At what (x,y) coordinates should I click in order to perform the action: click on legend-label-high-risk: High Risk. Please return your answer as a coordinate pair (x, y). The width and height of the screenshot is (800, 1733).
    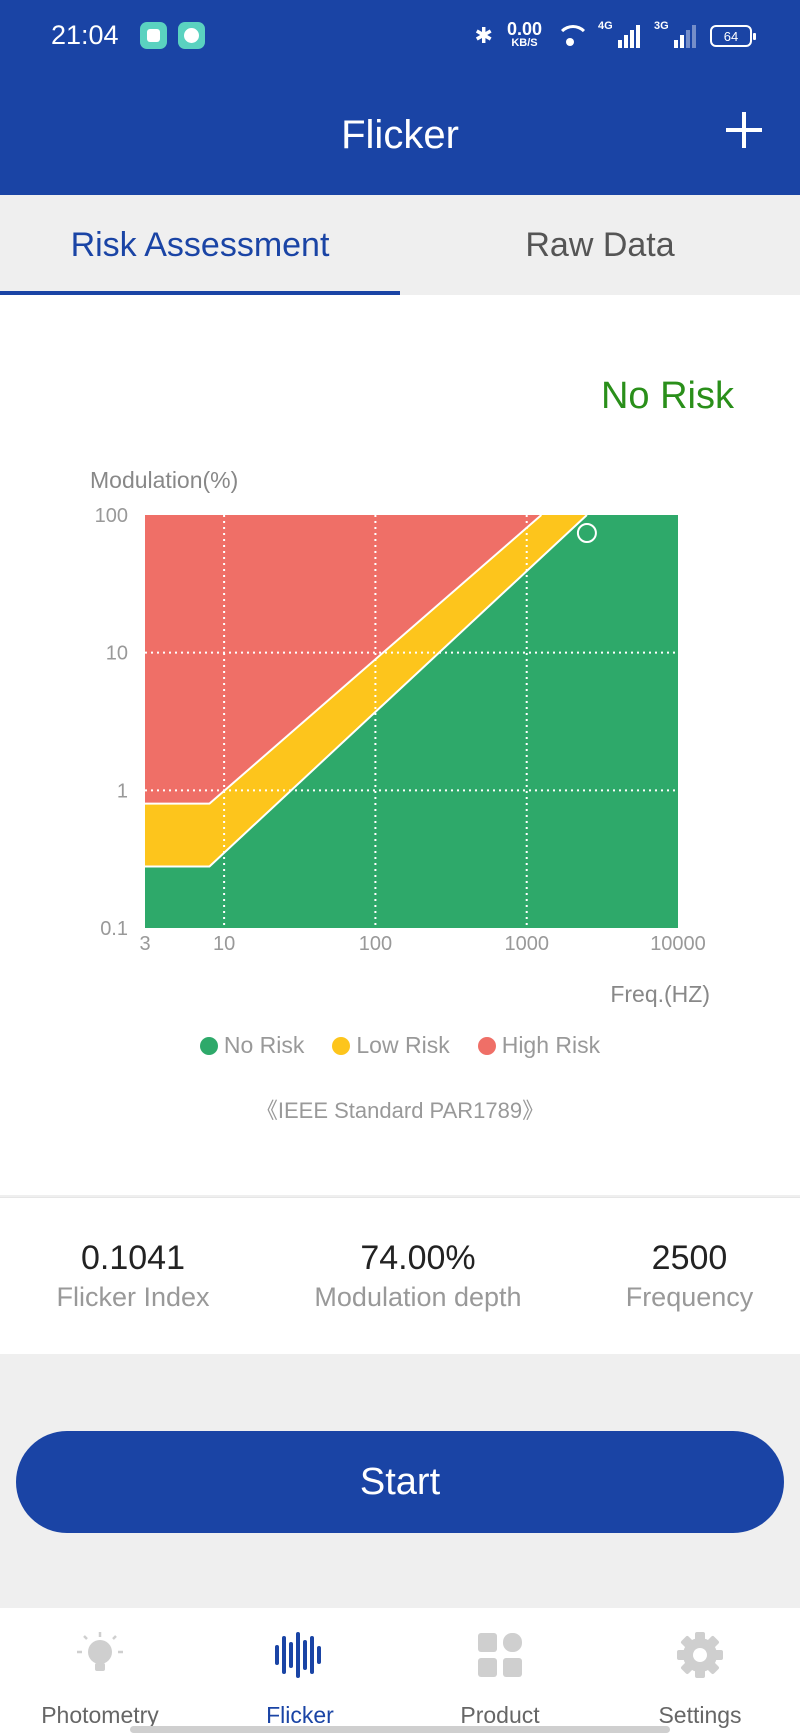
    Looking at the image, I should click on (551, 1045).